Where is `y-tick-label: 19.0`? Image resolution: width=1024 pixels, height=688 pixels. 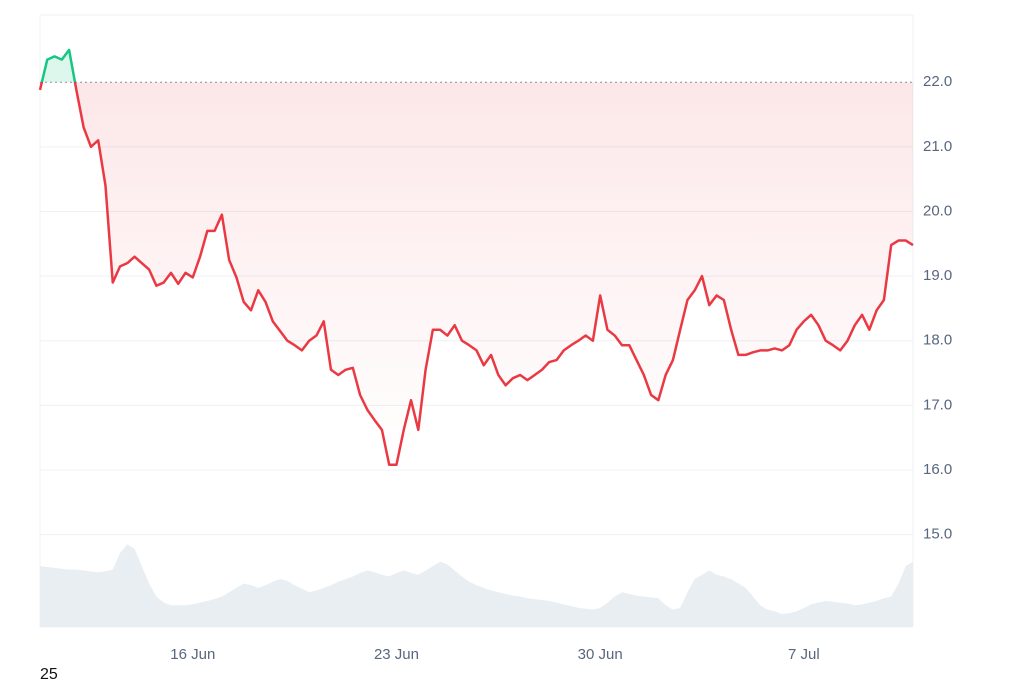 y-tick-label: 19.0 is located at coordinates (937, 275).